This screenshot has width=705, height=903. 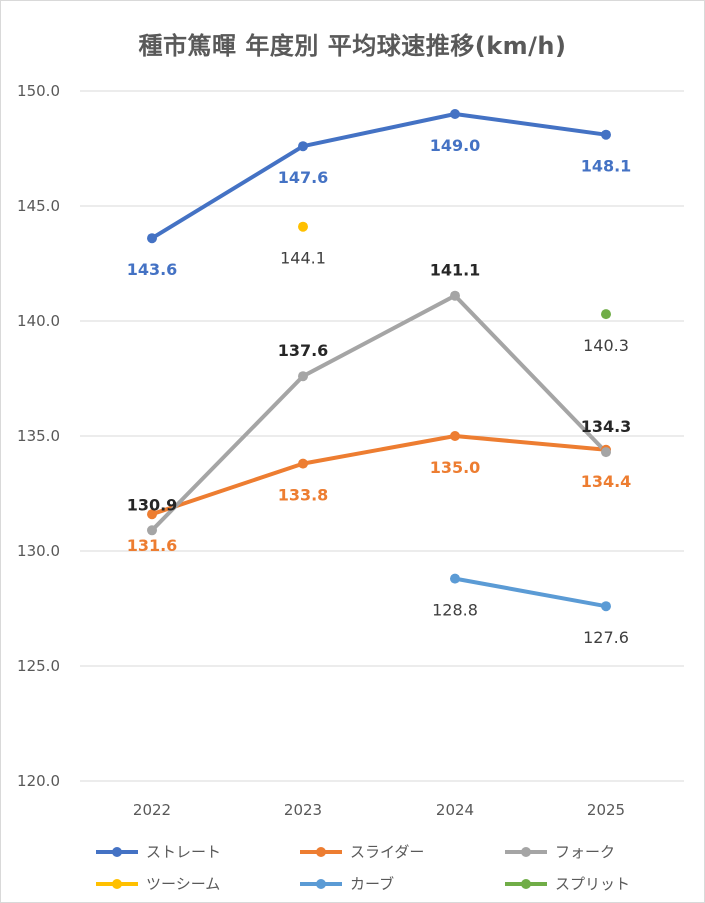 What do you see at coordinates (455, 145) in the screenshot?
I see `data-label: 149.0` at bounding box center [455, 145].